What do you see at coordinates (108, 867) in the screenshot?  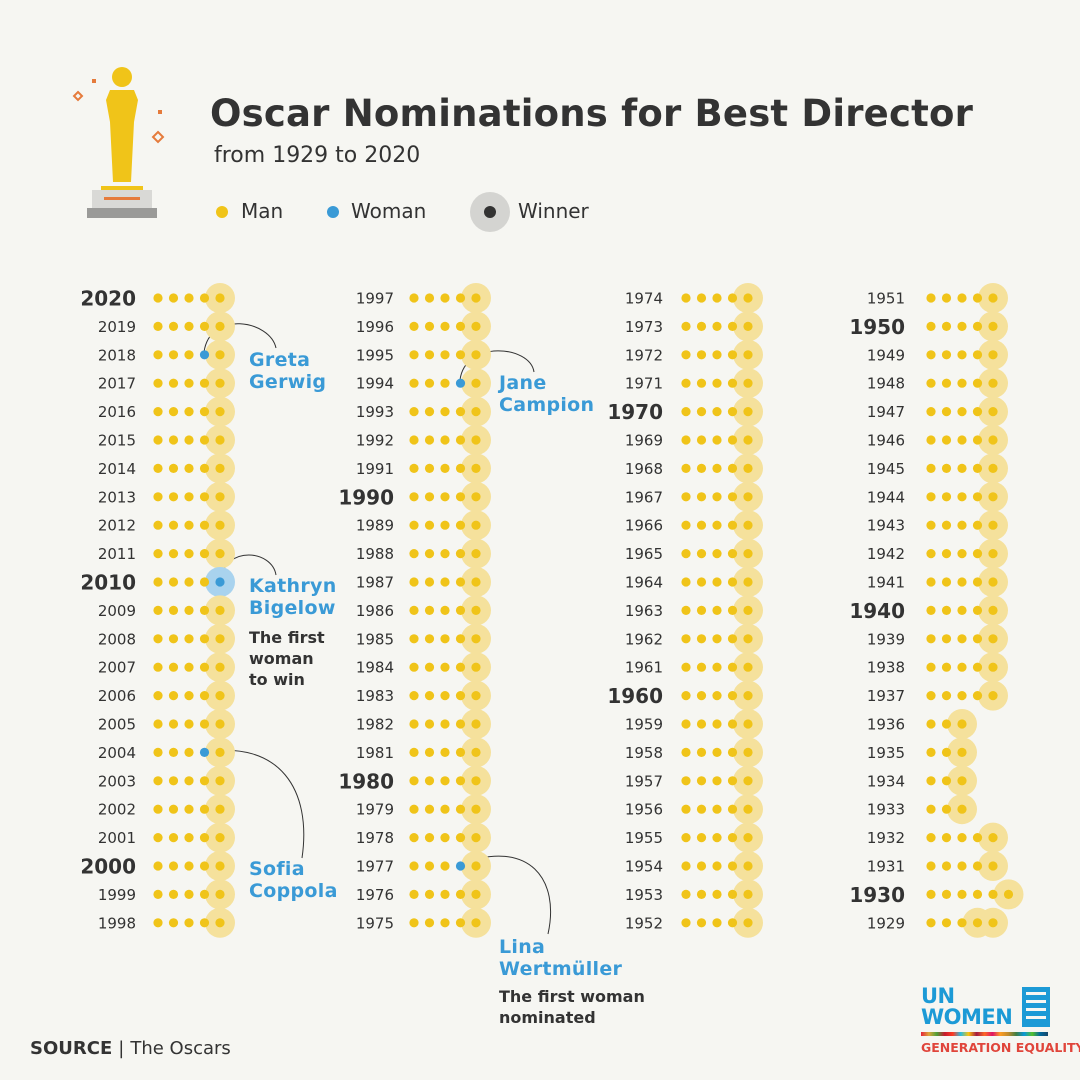 I see `year-label-2000: 2000` at bounding box center [108, 867].